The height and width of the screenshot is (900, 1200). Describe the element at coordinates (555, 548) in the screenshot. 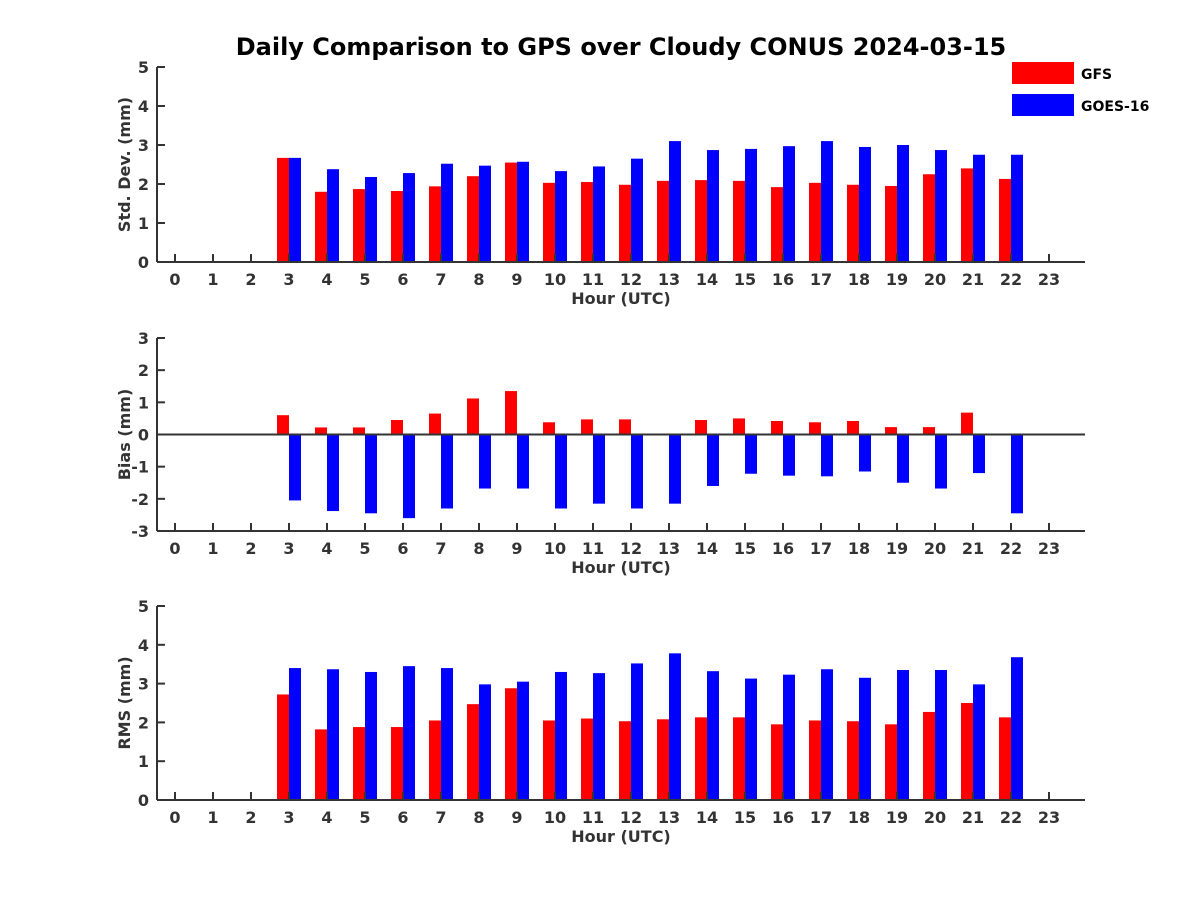

I see `x-tick-label: 10` at that location.